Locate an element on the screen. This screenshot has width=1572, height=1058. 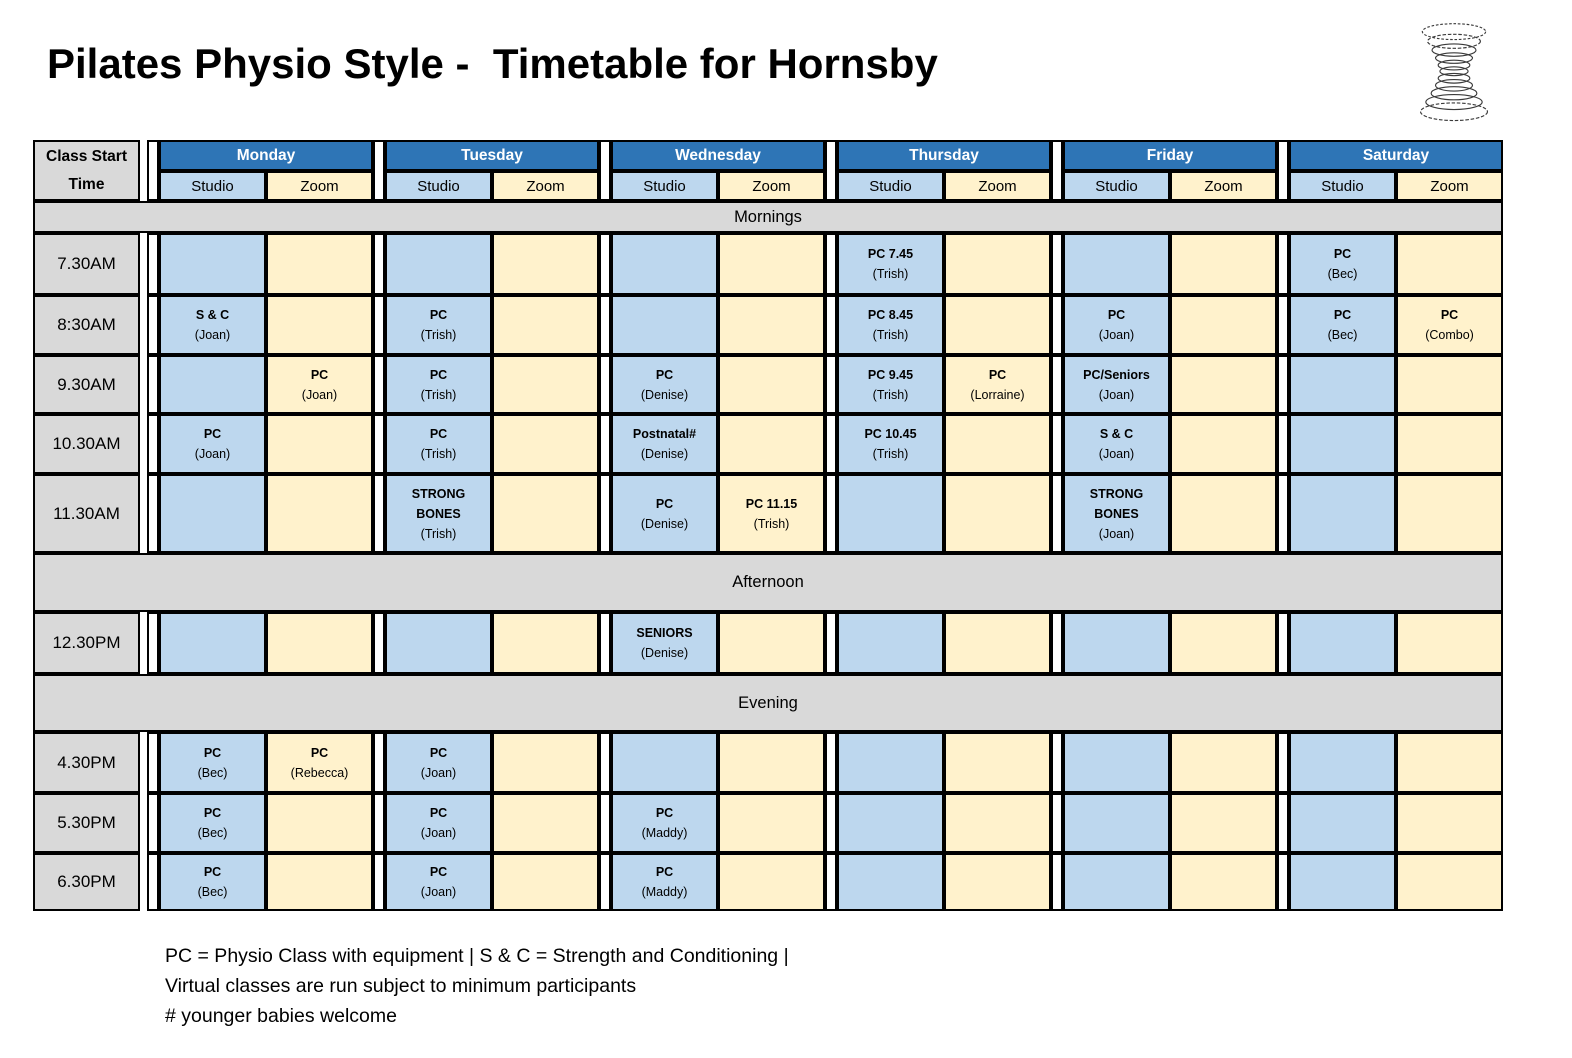
time-cell-12-30pm: 12.30PM is located at coordinates (86, 643).